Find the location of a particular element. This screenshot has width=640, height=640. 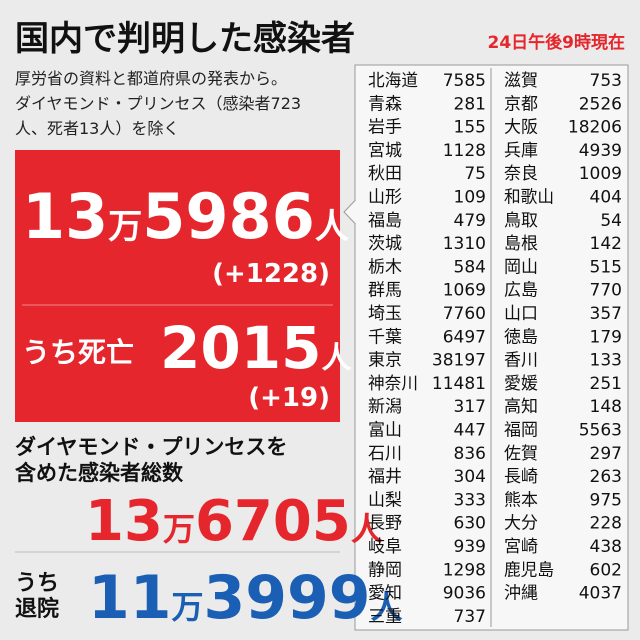

prefecture-name: 島根 is located at coordinates (521, 244).